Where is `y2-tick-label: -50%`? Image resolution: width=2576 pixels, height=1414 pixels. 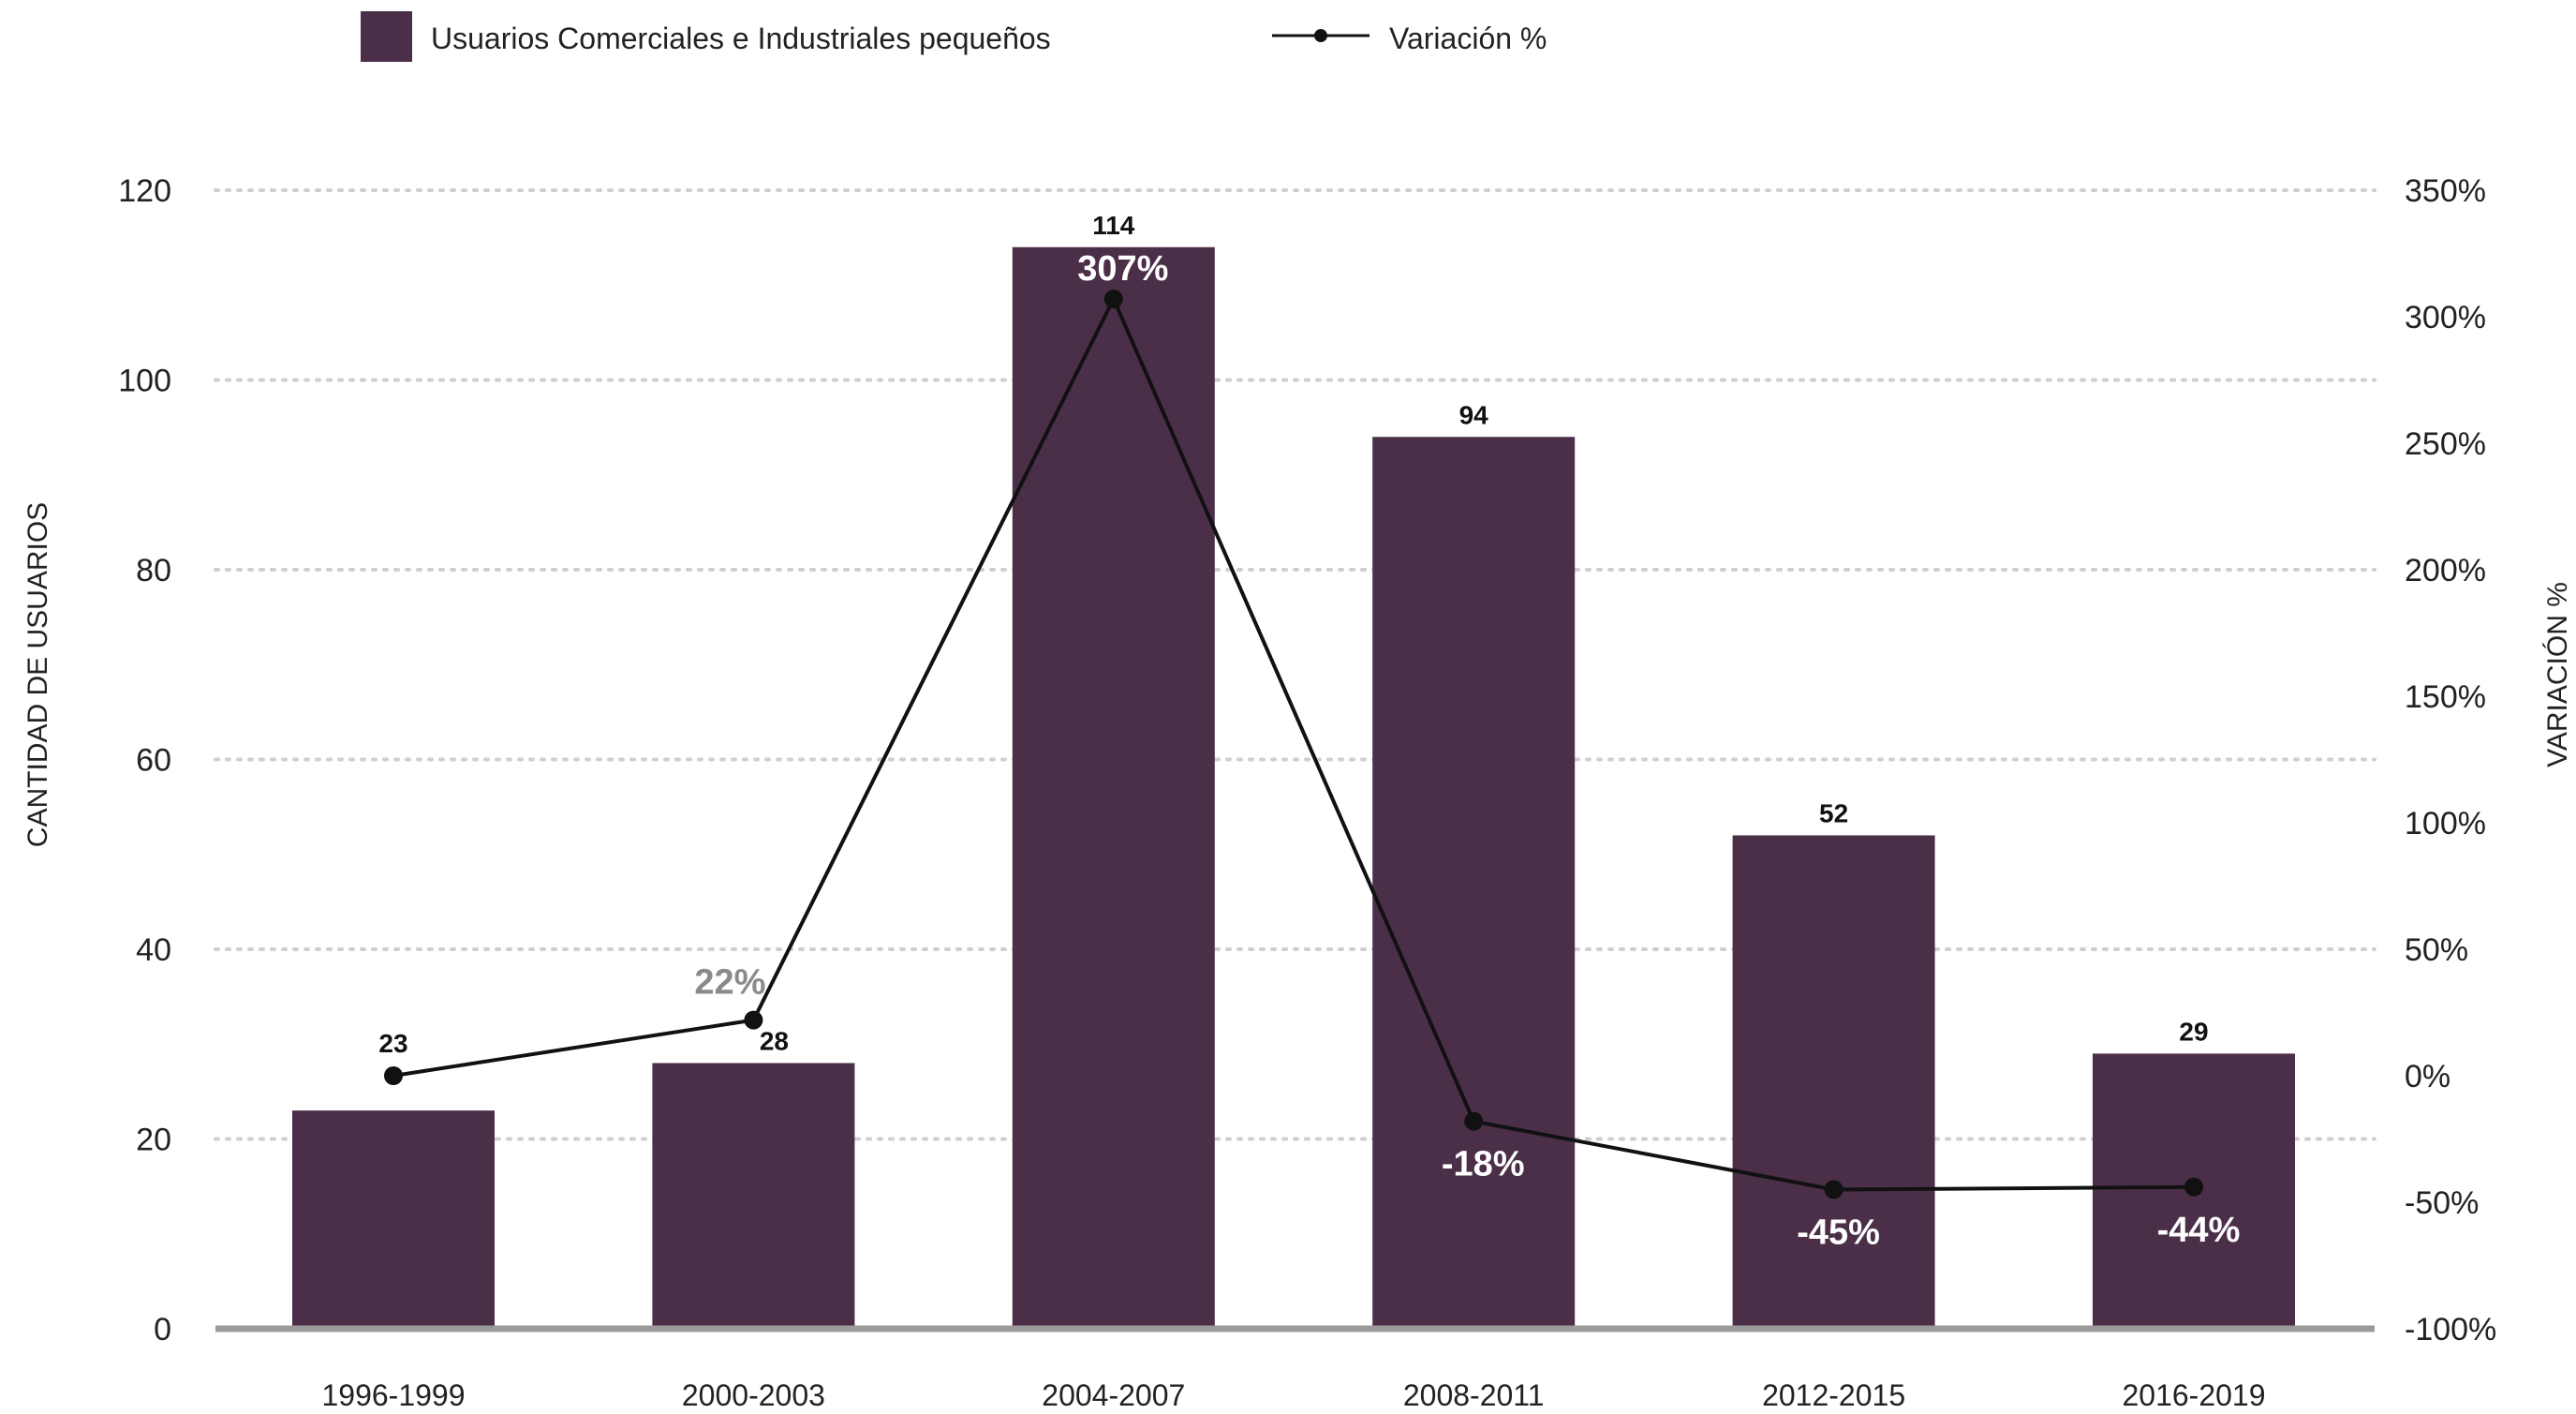
y2-tick-label: -50% is located at coordinates (2442, 1203).